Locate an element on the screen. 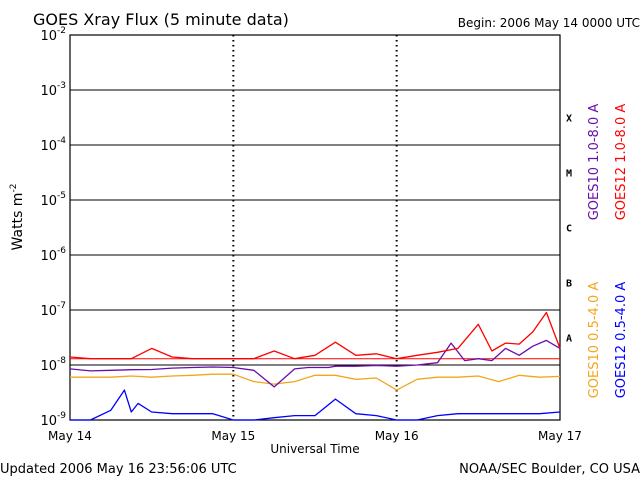 The image size is (640, 480). legend-entry: GOES10 1.0-8.0 A is located at coordinates (594, 162).